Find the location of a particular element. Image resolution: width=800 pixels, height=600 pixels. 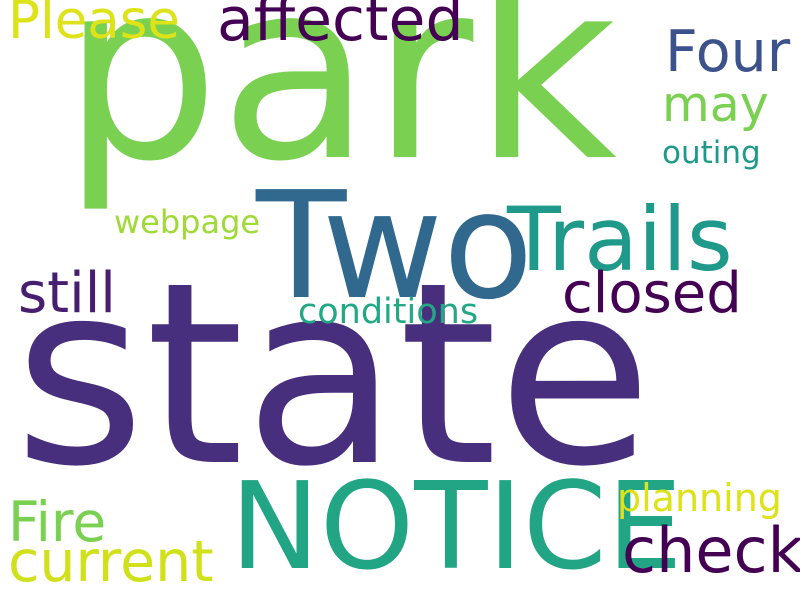

word-four: Four is located at coordinates (728, 52).